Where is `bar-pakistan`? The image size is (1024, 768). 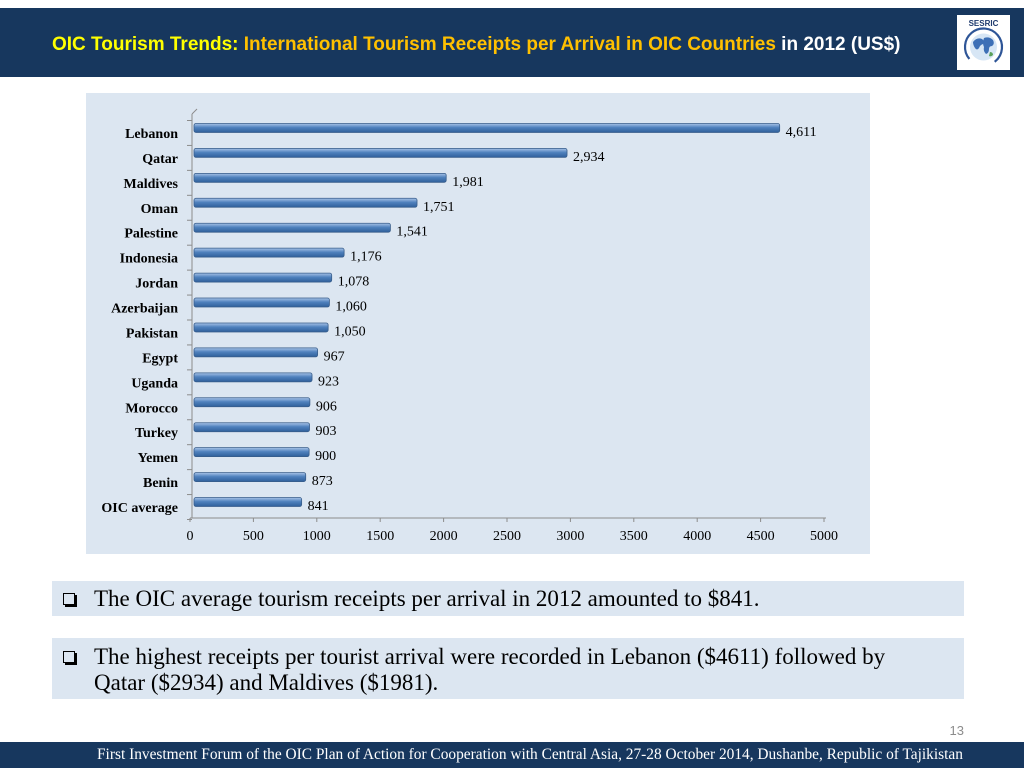 bar-pakistan is located at coordinates (261, 327).